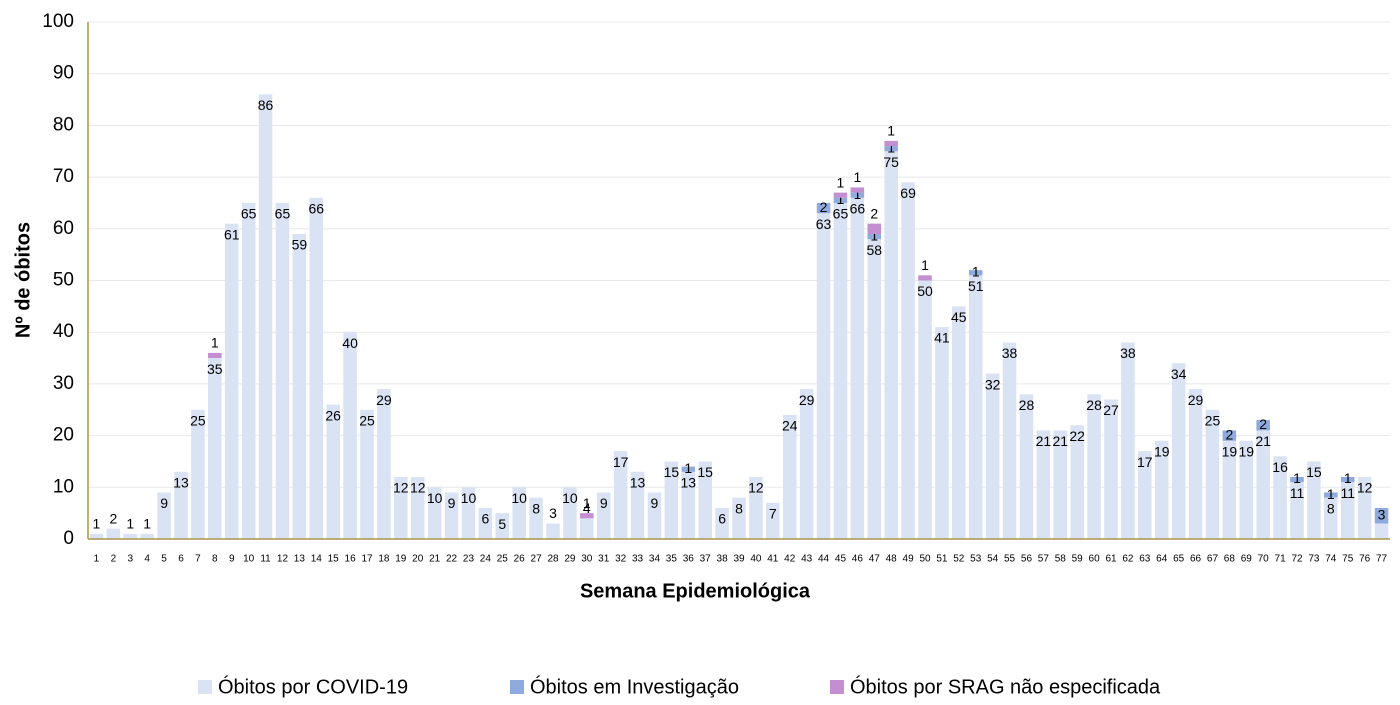  I want to click on x-tick-label: 49, so click(909, 559).